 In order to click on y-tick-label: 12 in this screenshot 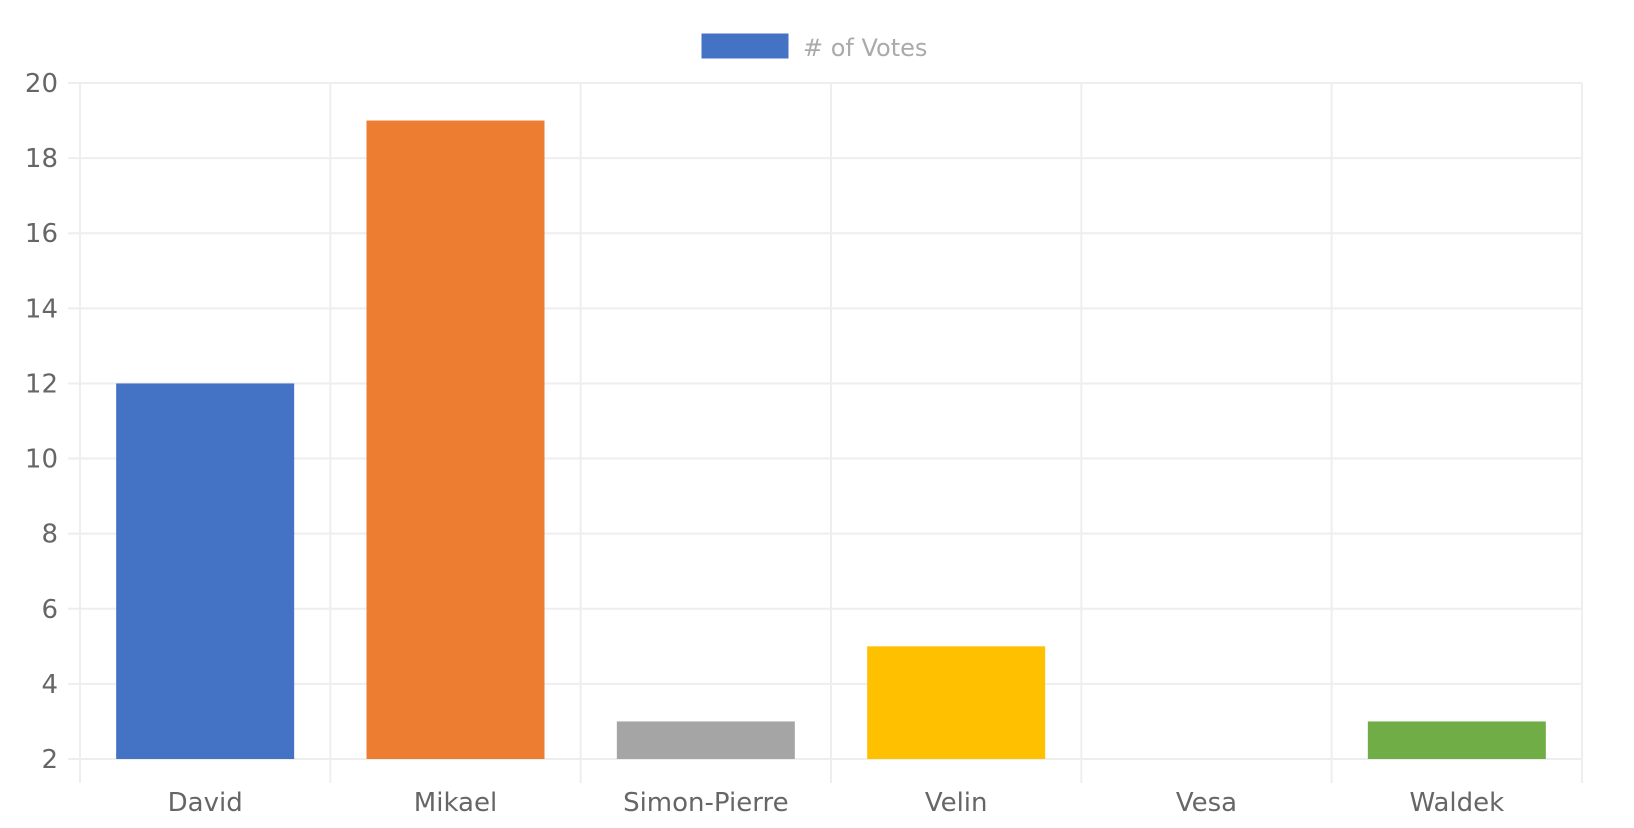, I will do `click(41, 384)`.